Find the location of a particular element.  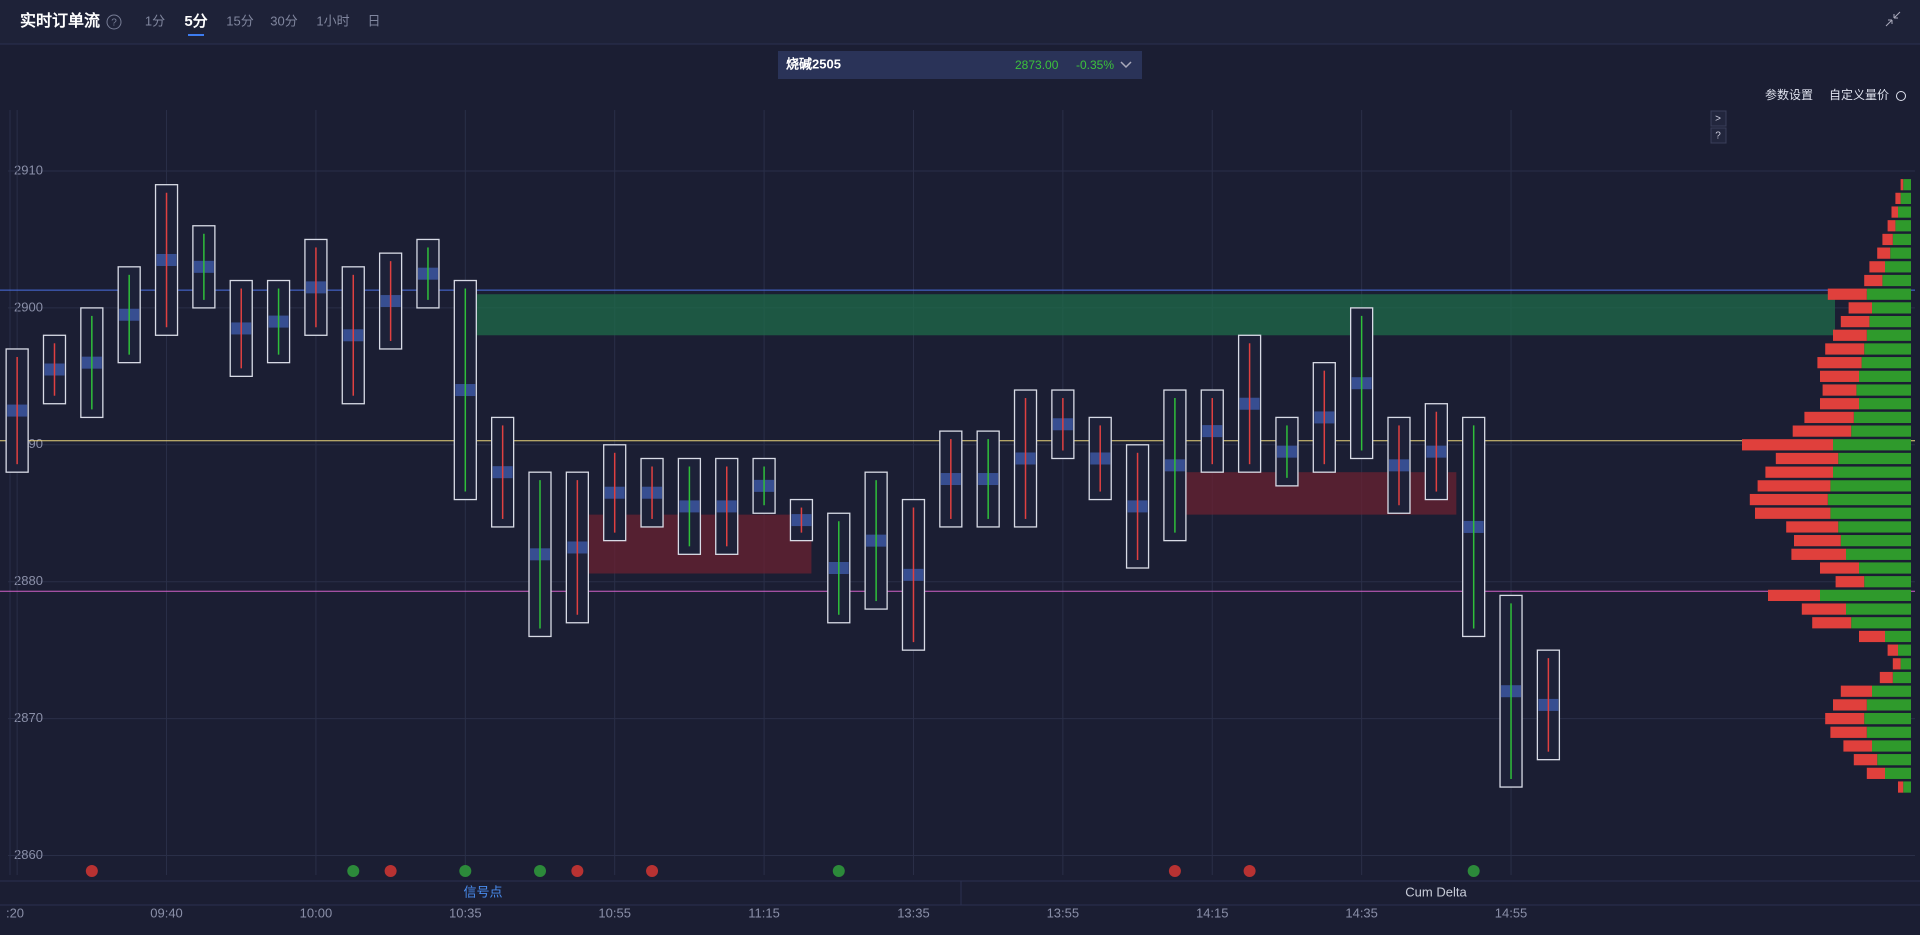

collapse-icon is located at coordinates (1893, 19).